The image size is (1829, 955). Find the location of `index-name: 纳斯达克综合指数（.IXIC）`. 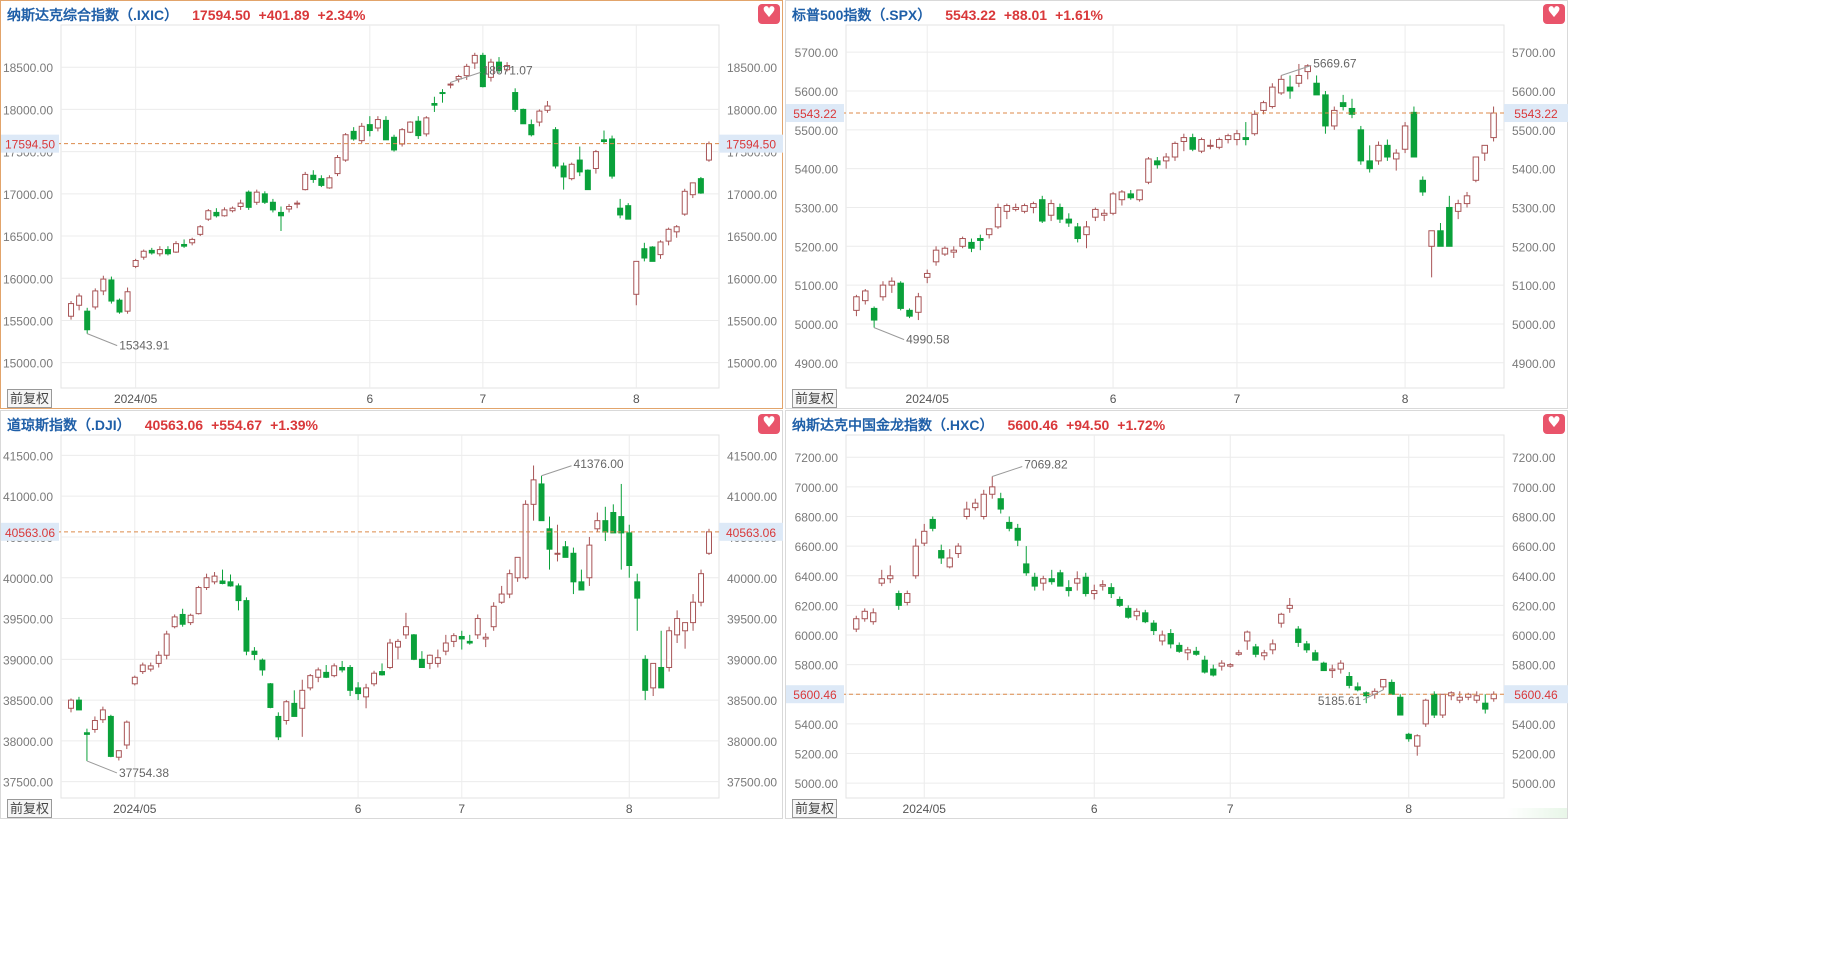

index-name: 纳斯达克综合指数（.IXIC） is located at coordinates (93, 15).